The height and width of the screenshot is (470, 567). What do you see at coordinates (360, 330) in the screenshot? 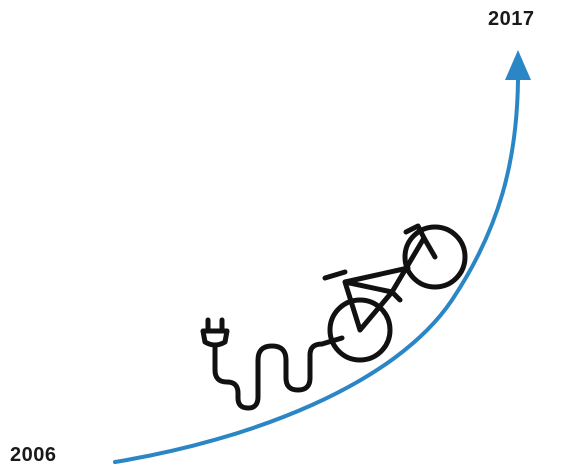
I see `rear-wheel` at bounding box center [360, 330].